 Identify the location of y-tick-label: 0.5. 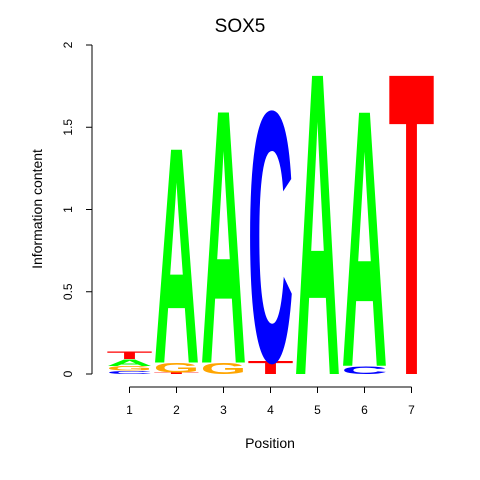
(68, 291).